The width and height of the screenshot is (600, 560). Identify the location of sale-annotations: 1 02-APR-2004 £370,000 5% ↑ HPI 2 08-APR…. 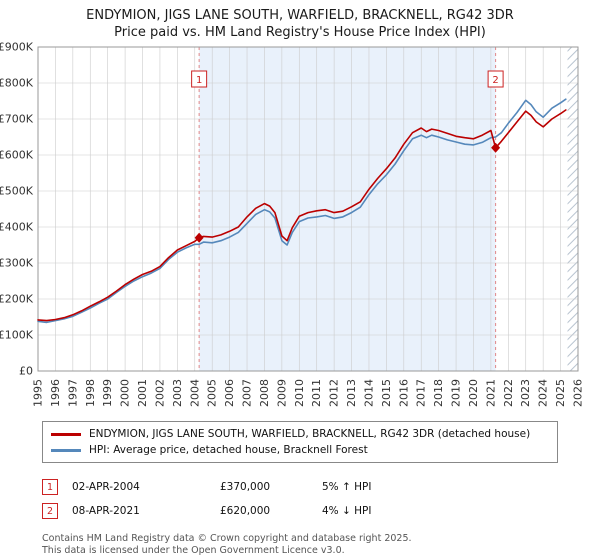
(300, 499).